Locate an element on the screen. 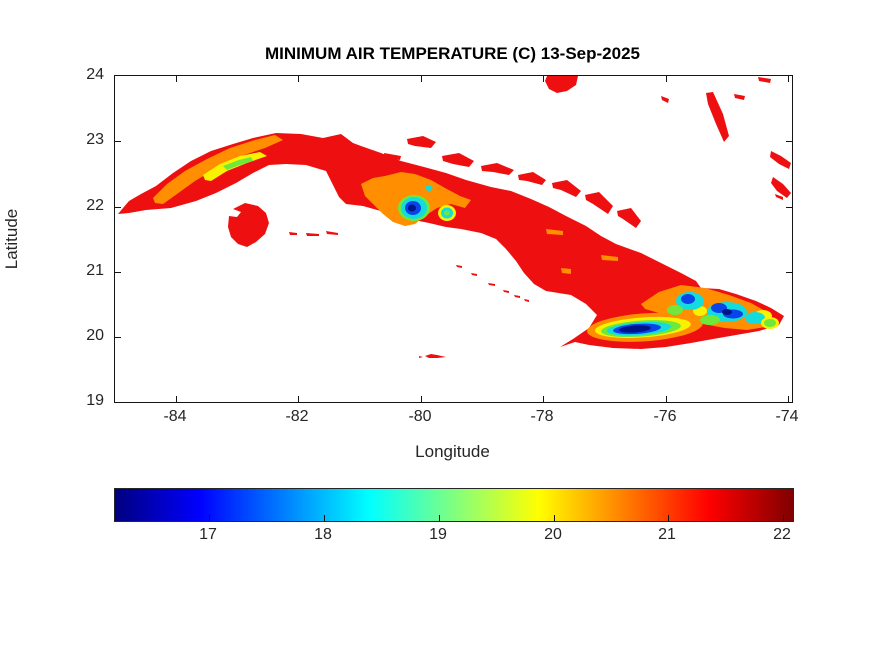  colorbar-tick-label: 18 is located at coordinates (323, 534).